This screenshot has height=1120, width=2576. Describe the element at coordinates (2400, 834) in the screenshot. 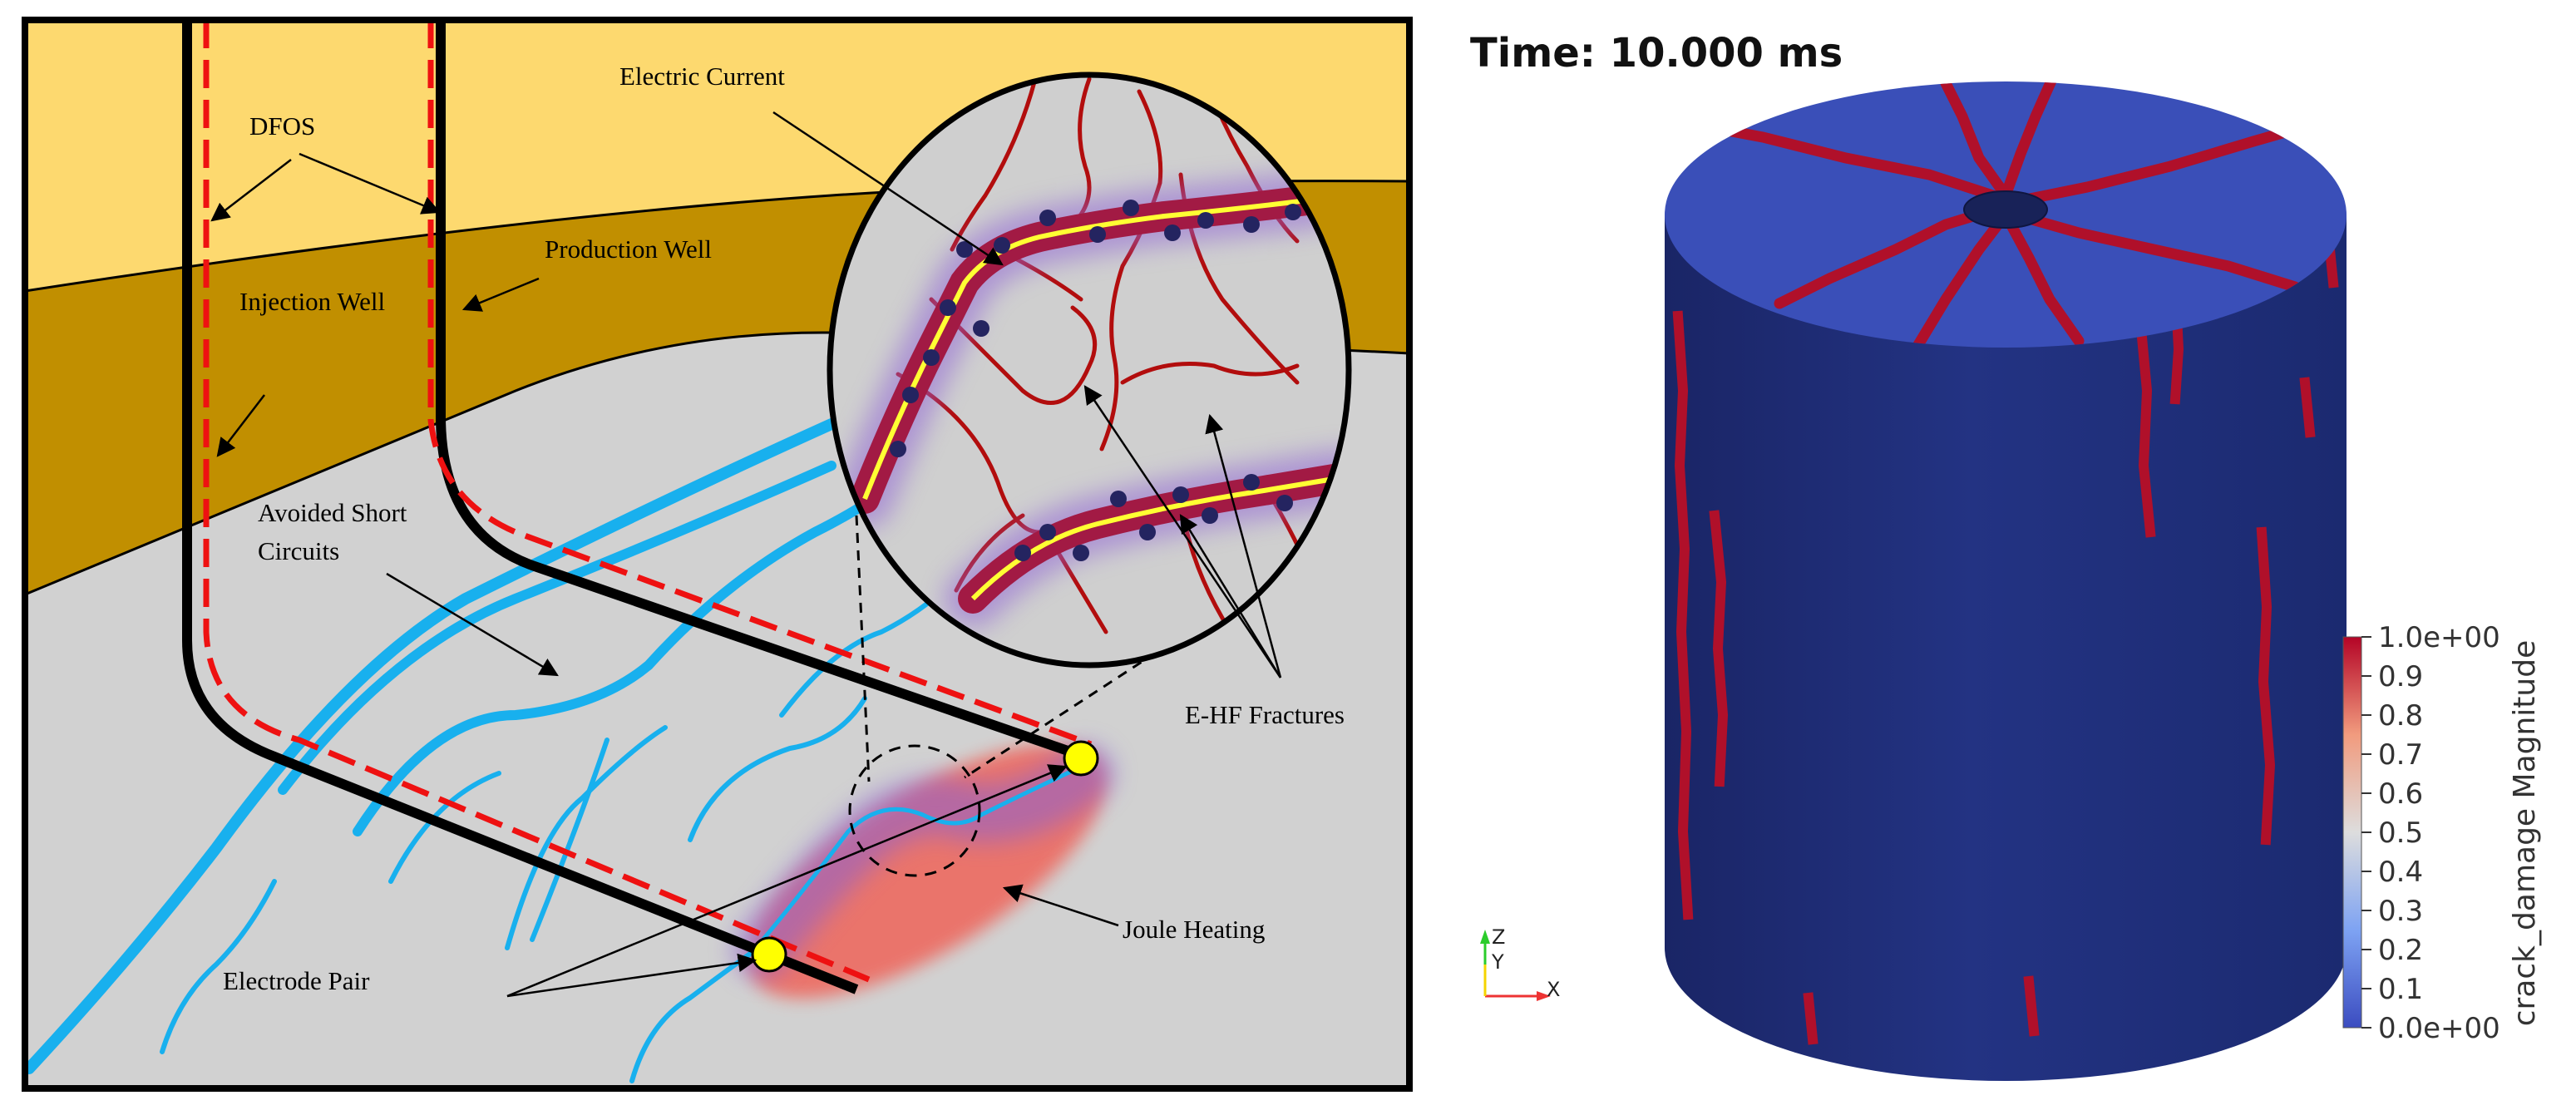

I see `colorbar-tick-label: 0.5` at that location.